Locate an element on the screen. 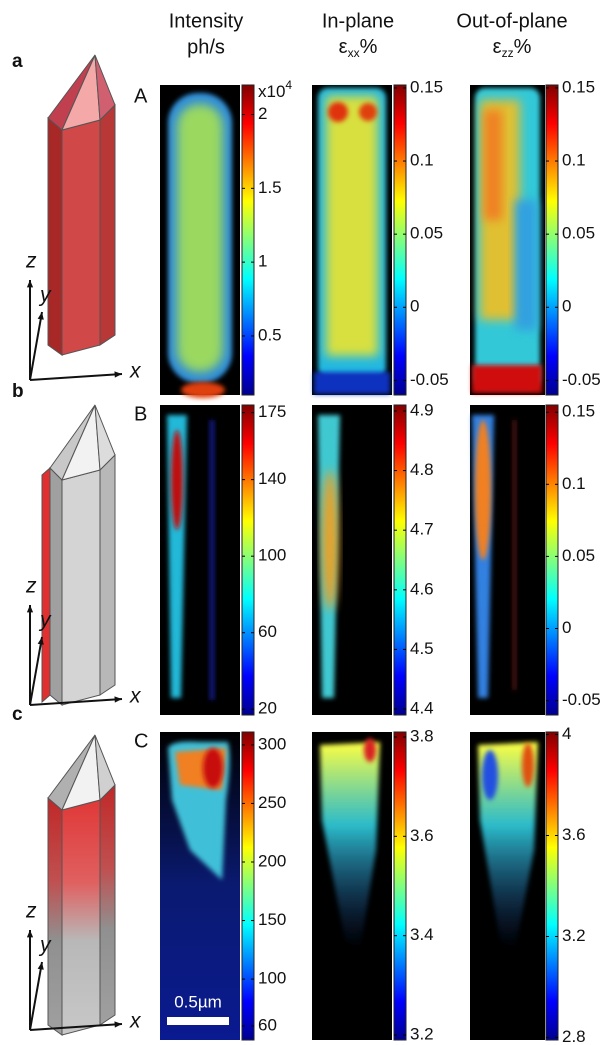 This screenshot has width=613, height=1045. column-unit: ph/s is located at coordinates (206, 47).